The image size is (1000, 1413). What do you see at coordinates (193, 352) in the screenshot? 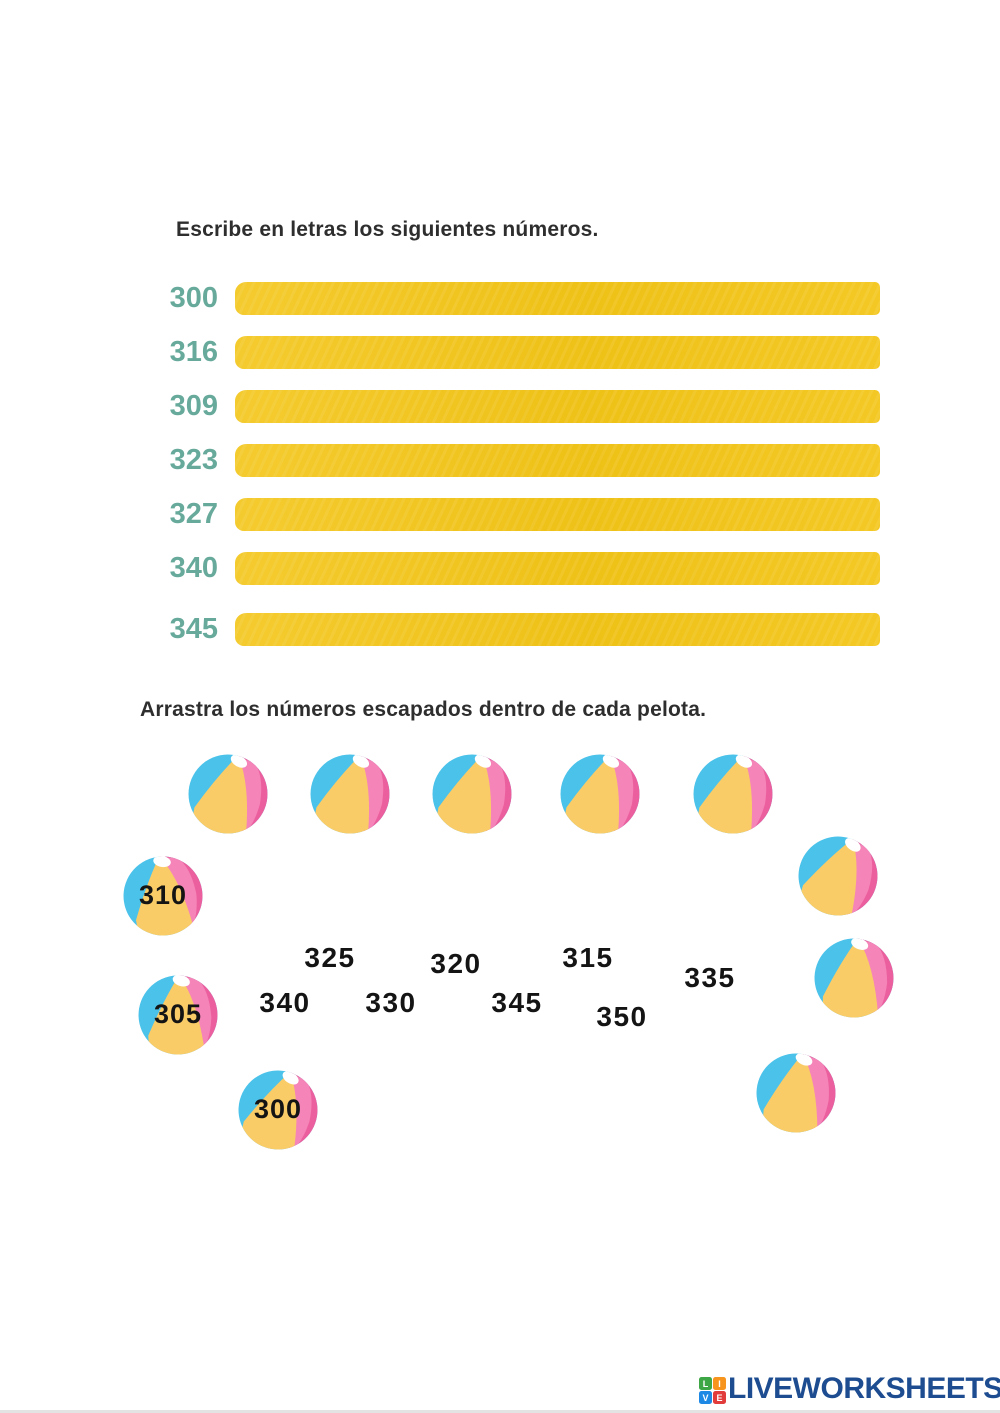
I see `row-number-label: 316` at bounding box center [193, 352].